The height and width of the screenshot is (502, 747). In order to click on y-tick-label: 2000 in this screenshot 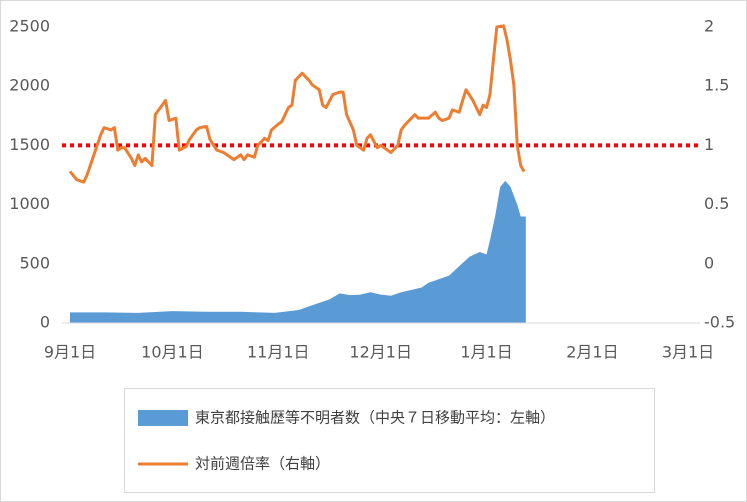, I will do `click(29, 85)`.